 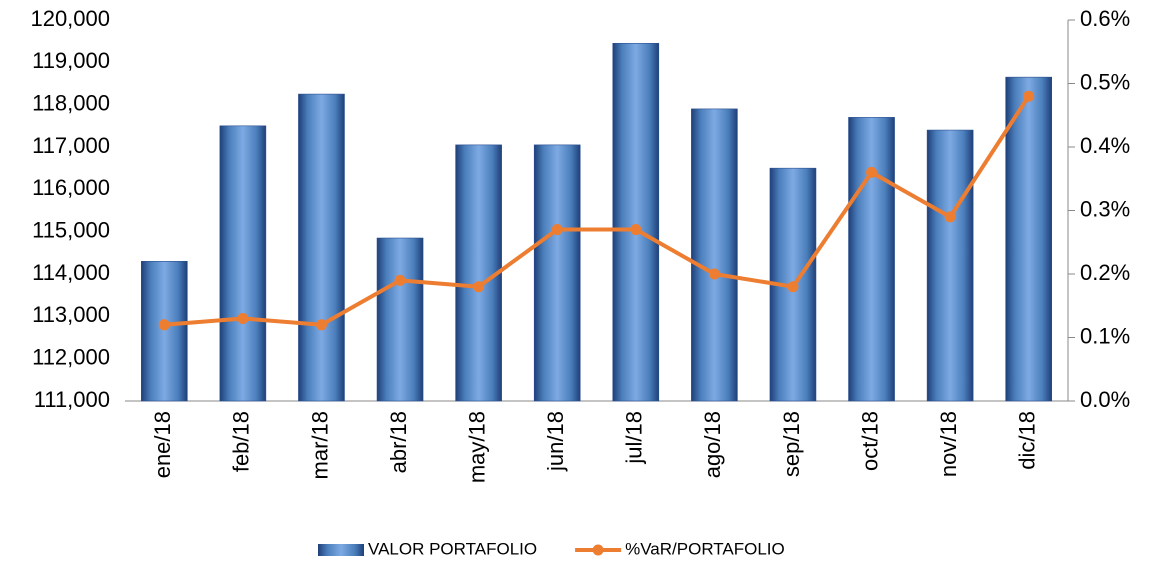 I want to click on x-tick-label: abr/18, so click(x=398, y=442).